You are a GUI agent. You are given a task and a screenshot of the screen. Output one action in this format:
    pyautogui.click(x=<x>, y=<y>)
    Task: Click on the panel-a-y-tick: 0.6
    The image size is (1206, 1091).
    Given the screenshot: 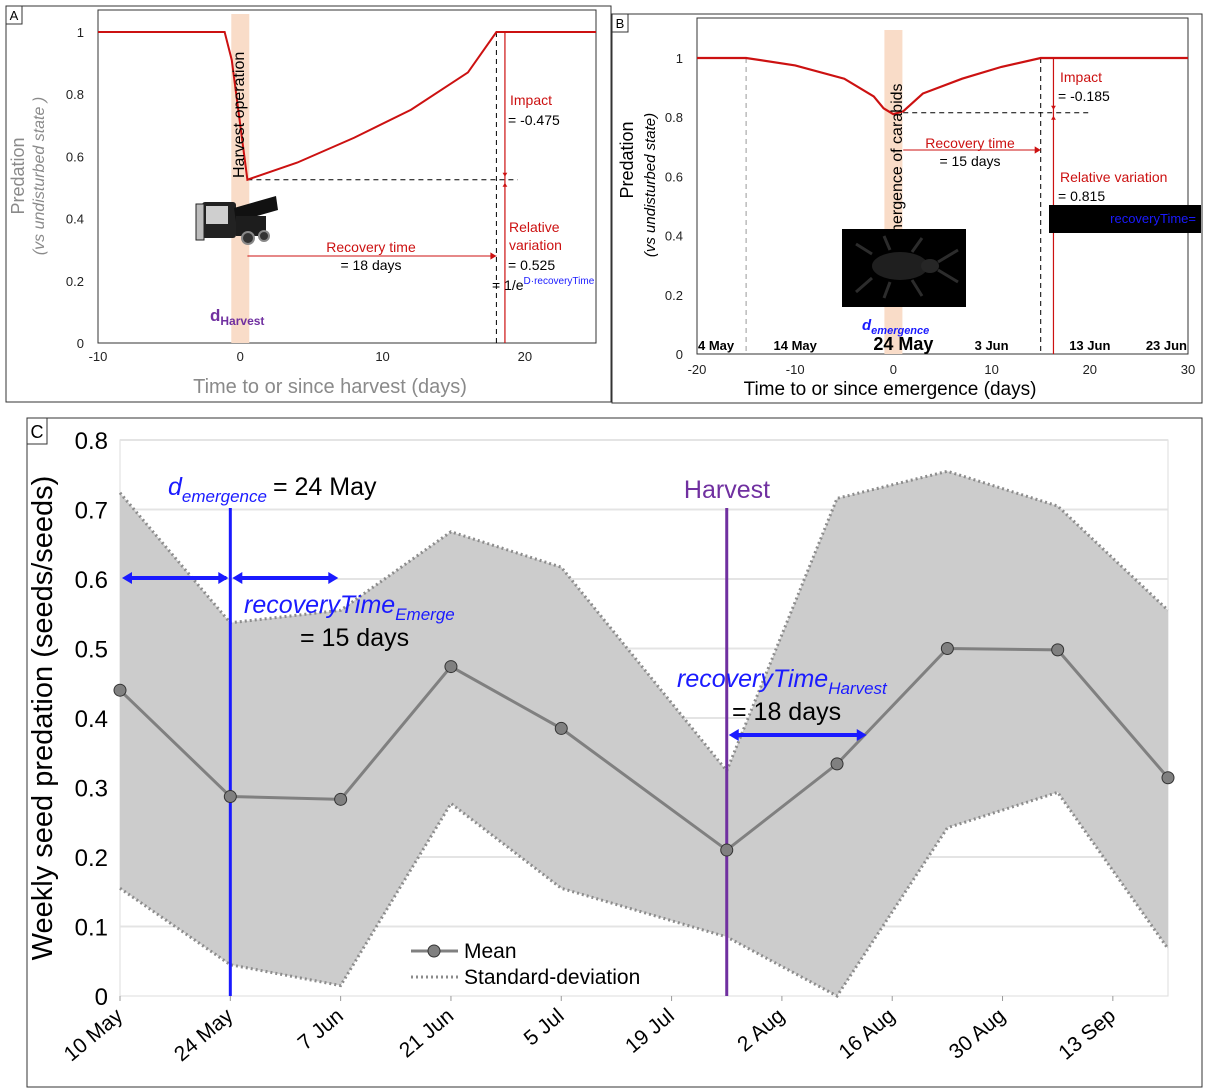 What is the action you would take?
    pyautogui.click(x=75, y=156)
    